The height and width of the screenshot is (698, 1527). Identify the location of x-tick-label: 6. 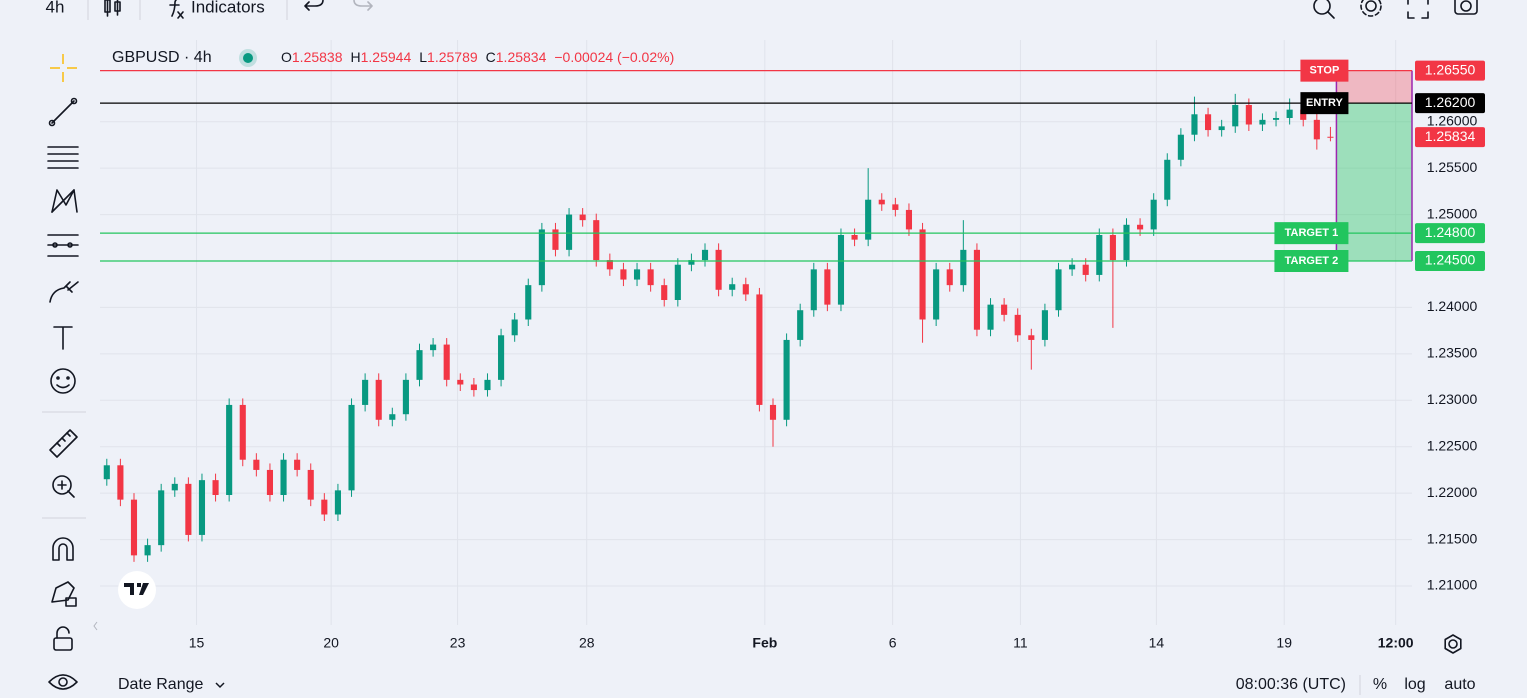
(893, 643).